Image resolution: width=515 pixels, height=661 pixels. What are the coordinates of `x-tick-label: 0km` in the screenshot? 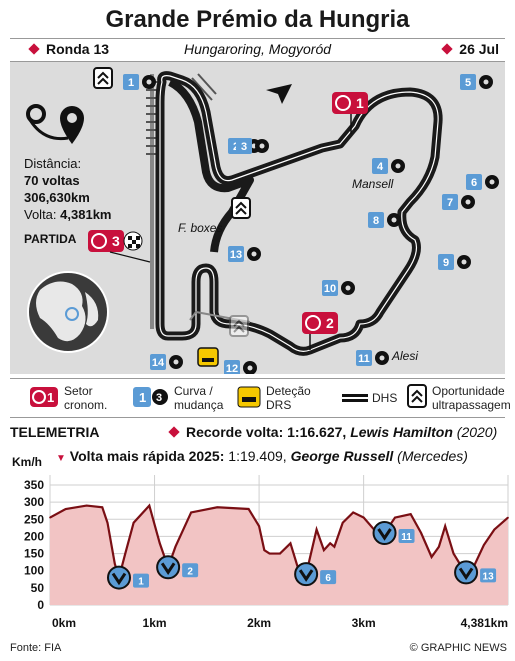 It's located at (64, 623).